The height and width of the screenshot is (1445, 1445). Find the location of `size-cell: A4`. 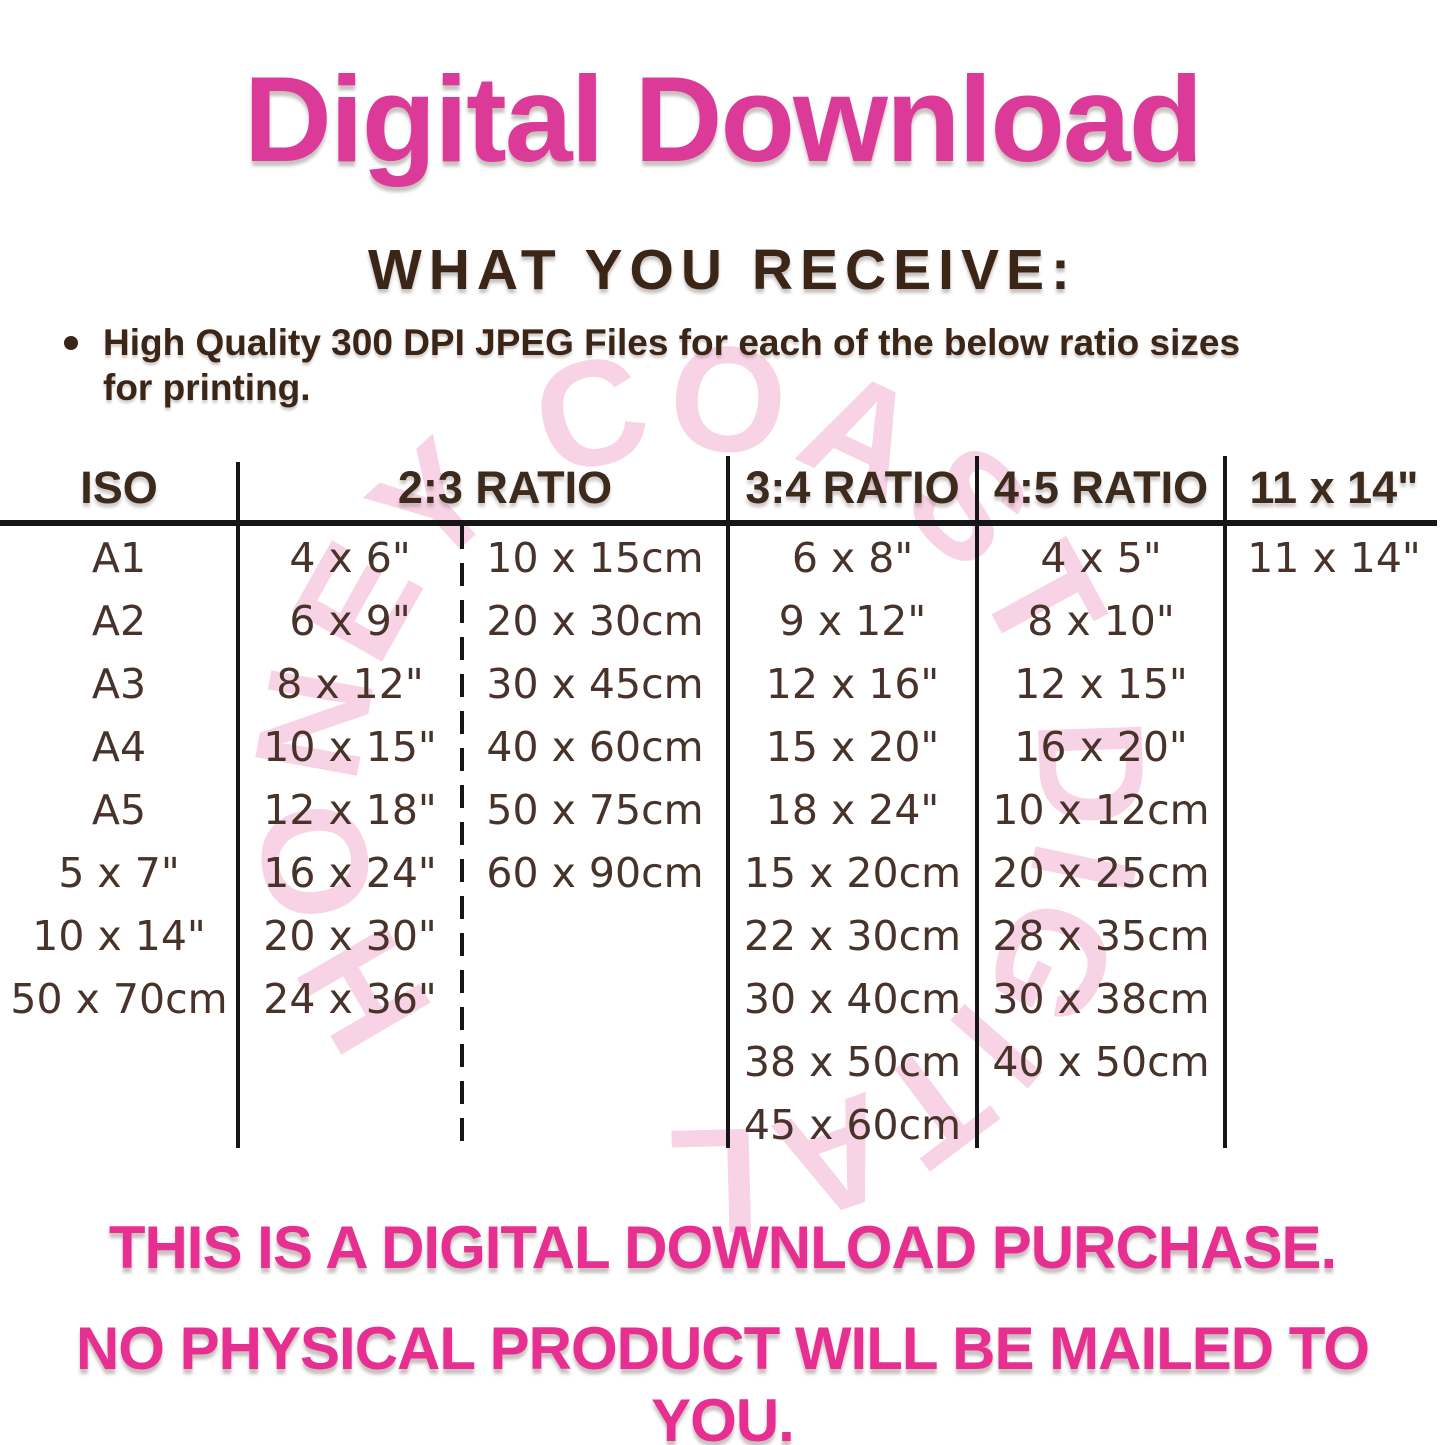

size-cell: A4 is located at coordinates (119, 747).